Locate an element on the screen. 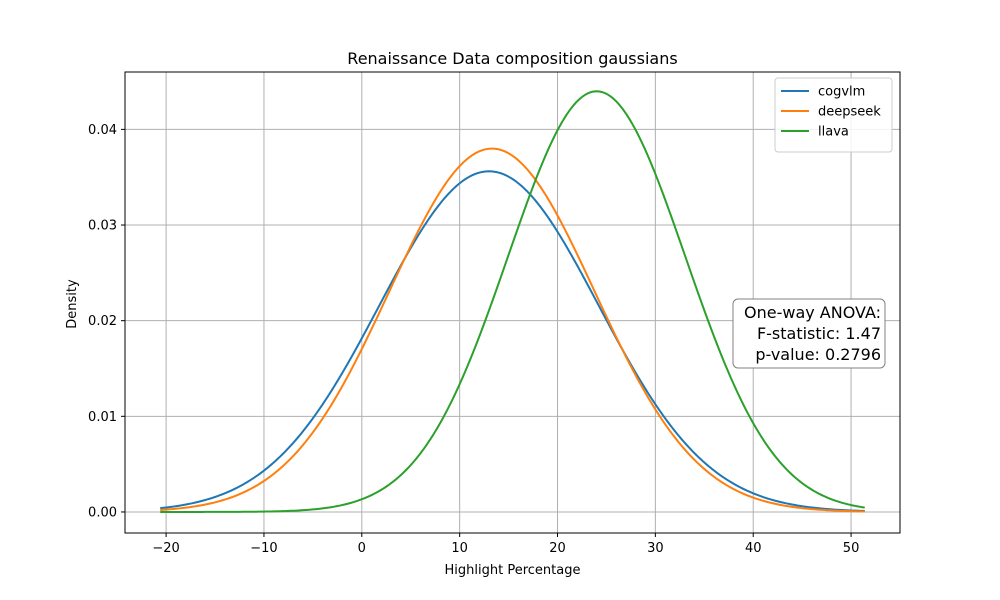 This screenshot has height=600, width=1000. x-tick-label: 20 is located at coordinates (557, 548).